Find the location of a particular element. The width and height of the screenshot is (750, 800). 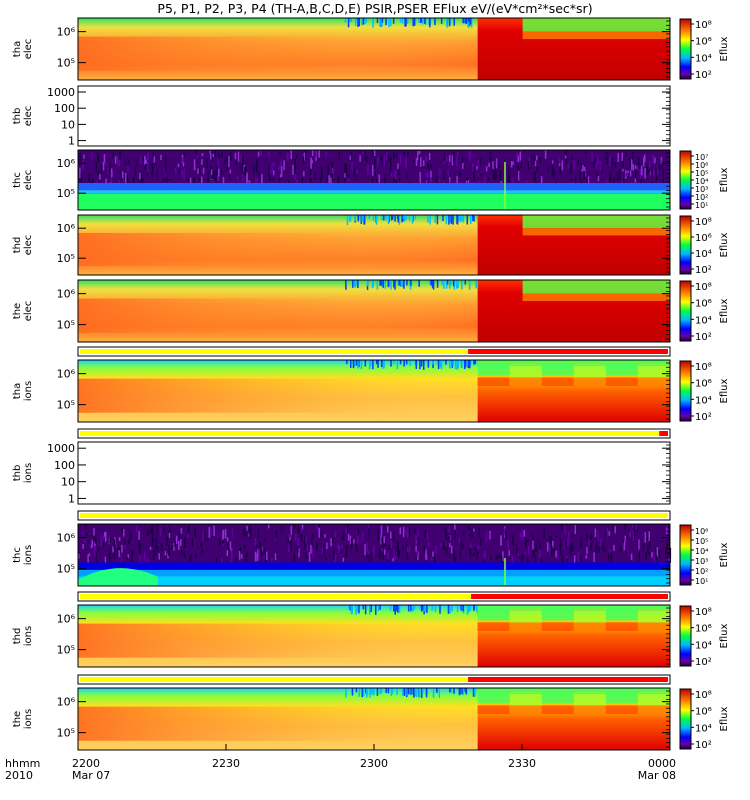

panel-thb_ions: 1000 100 10 1 thbions is located at coordinates (341, 481).